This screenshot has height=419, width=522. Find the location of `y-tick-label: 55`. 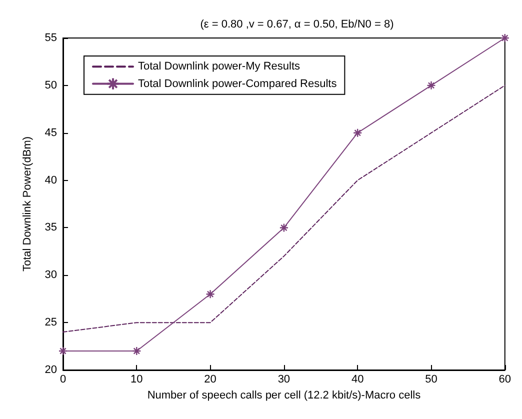

y-tick-label: 55 is located at coordinates (50, 38).